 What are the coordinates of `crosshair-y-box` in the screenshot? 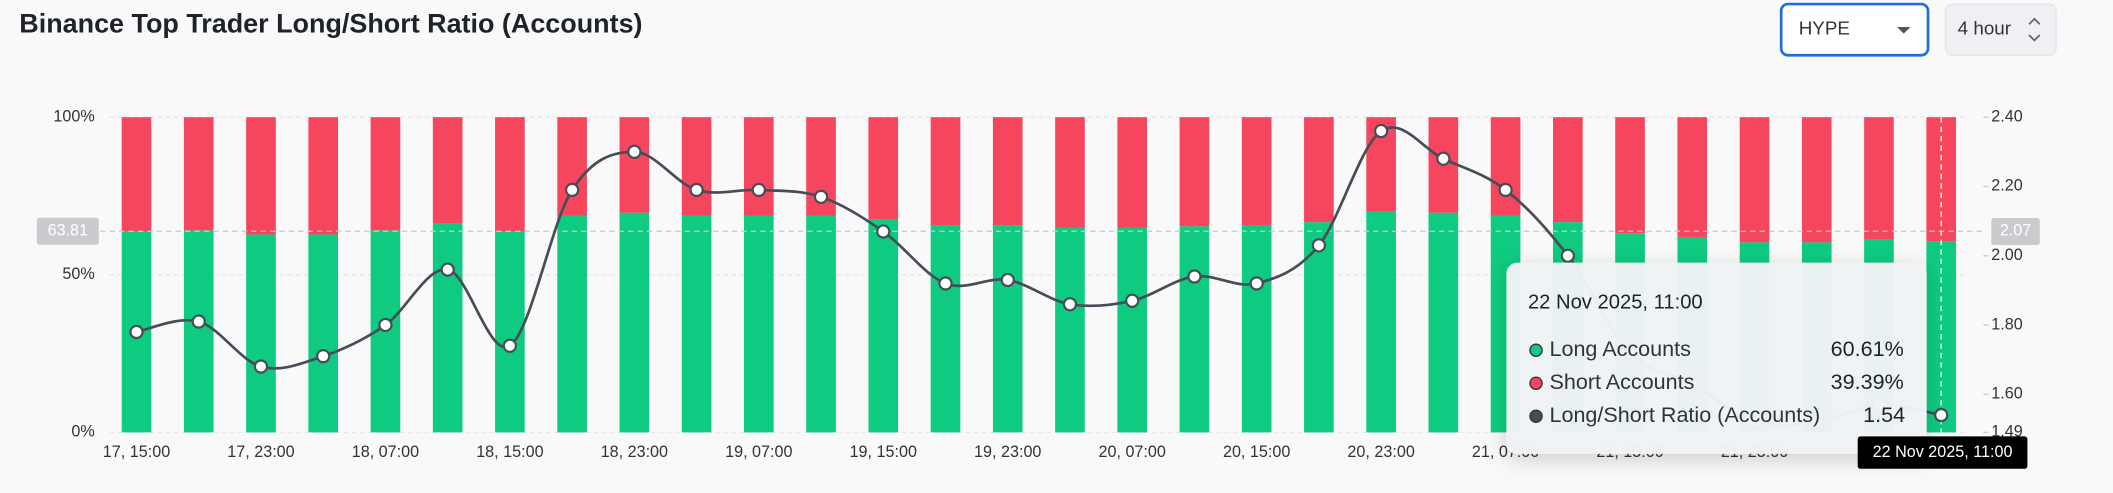 It's located at (67, 231).